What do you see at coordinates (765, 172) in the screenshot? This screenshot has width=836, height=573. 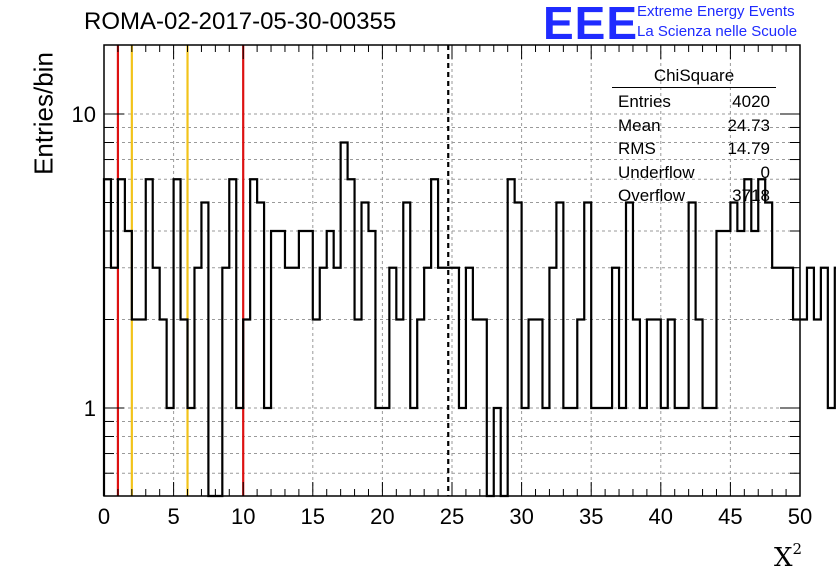 I see `stats-value: 0` at bounding box center [765, 172].